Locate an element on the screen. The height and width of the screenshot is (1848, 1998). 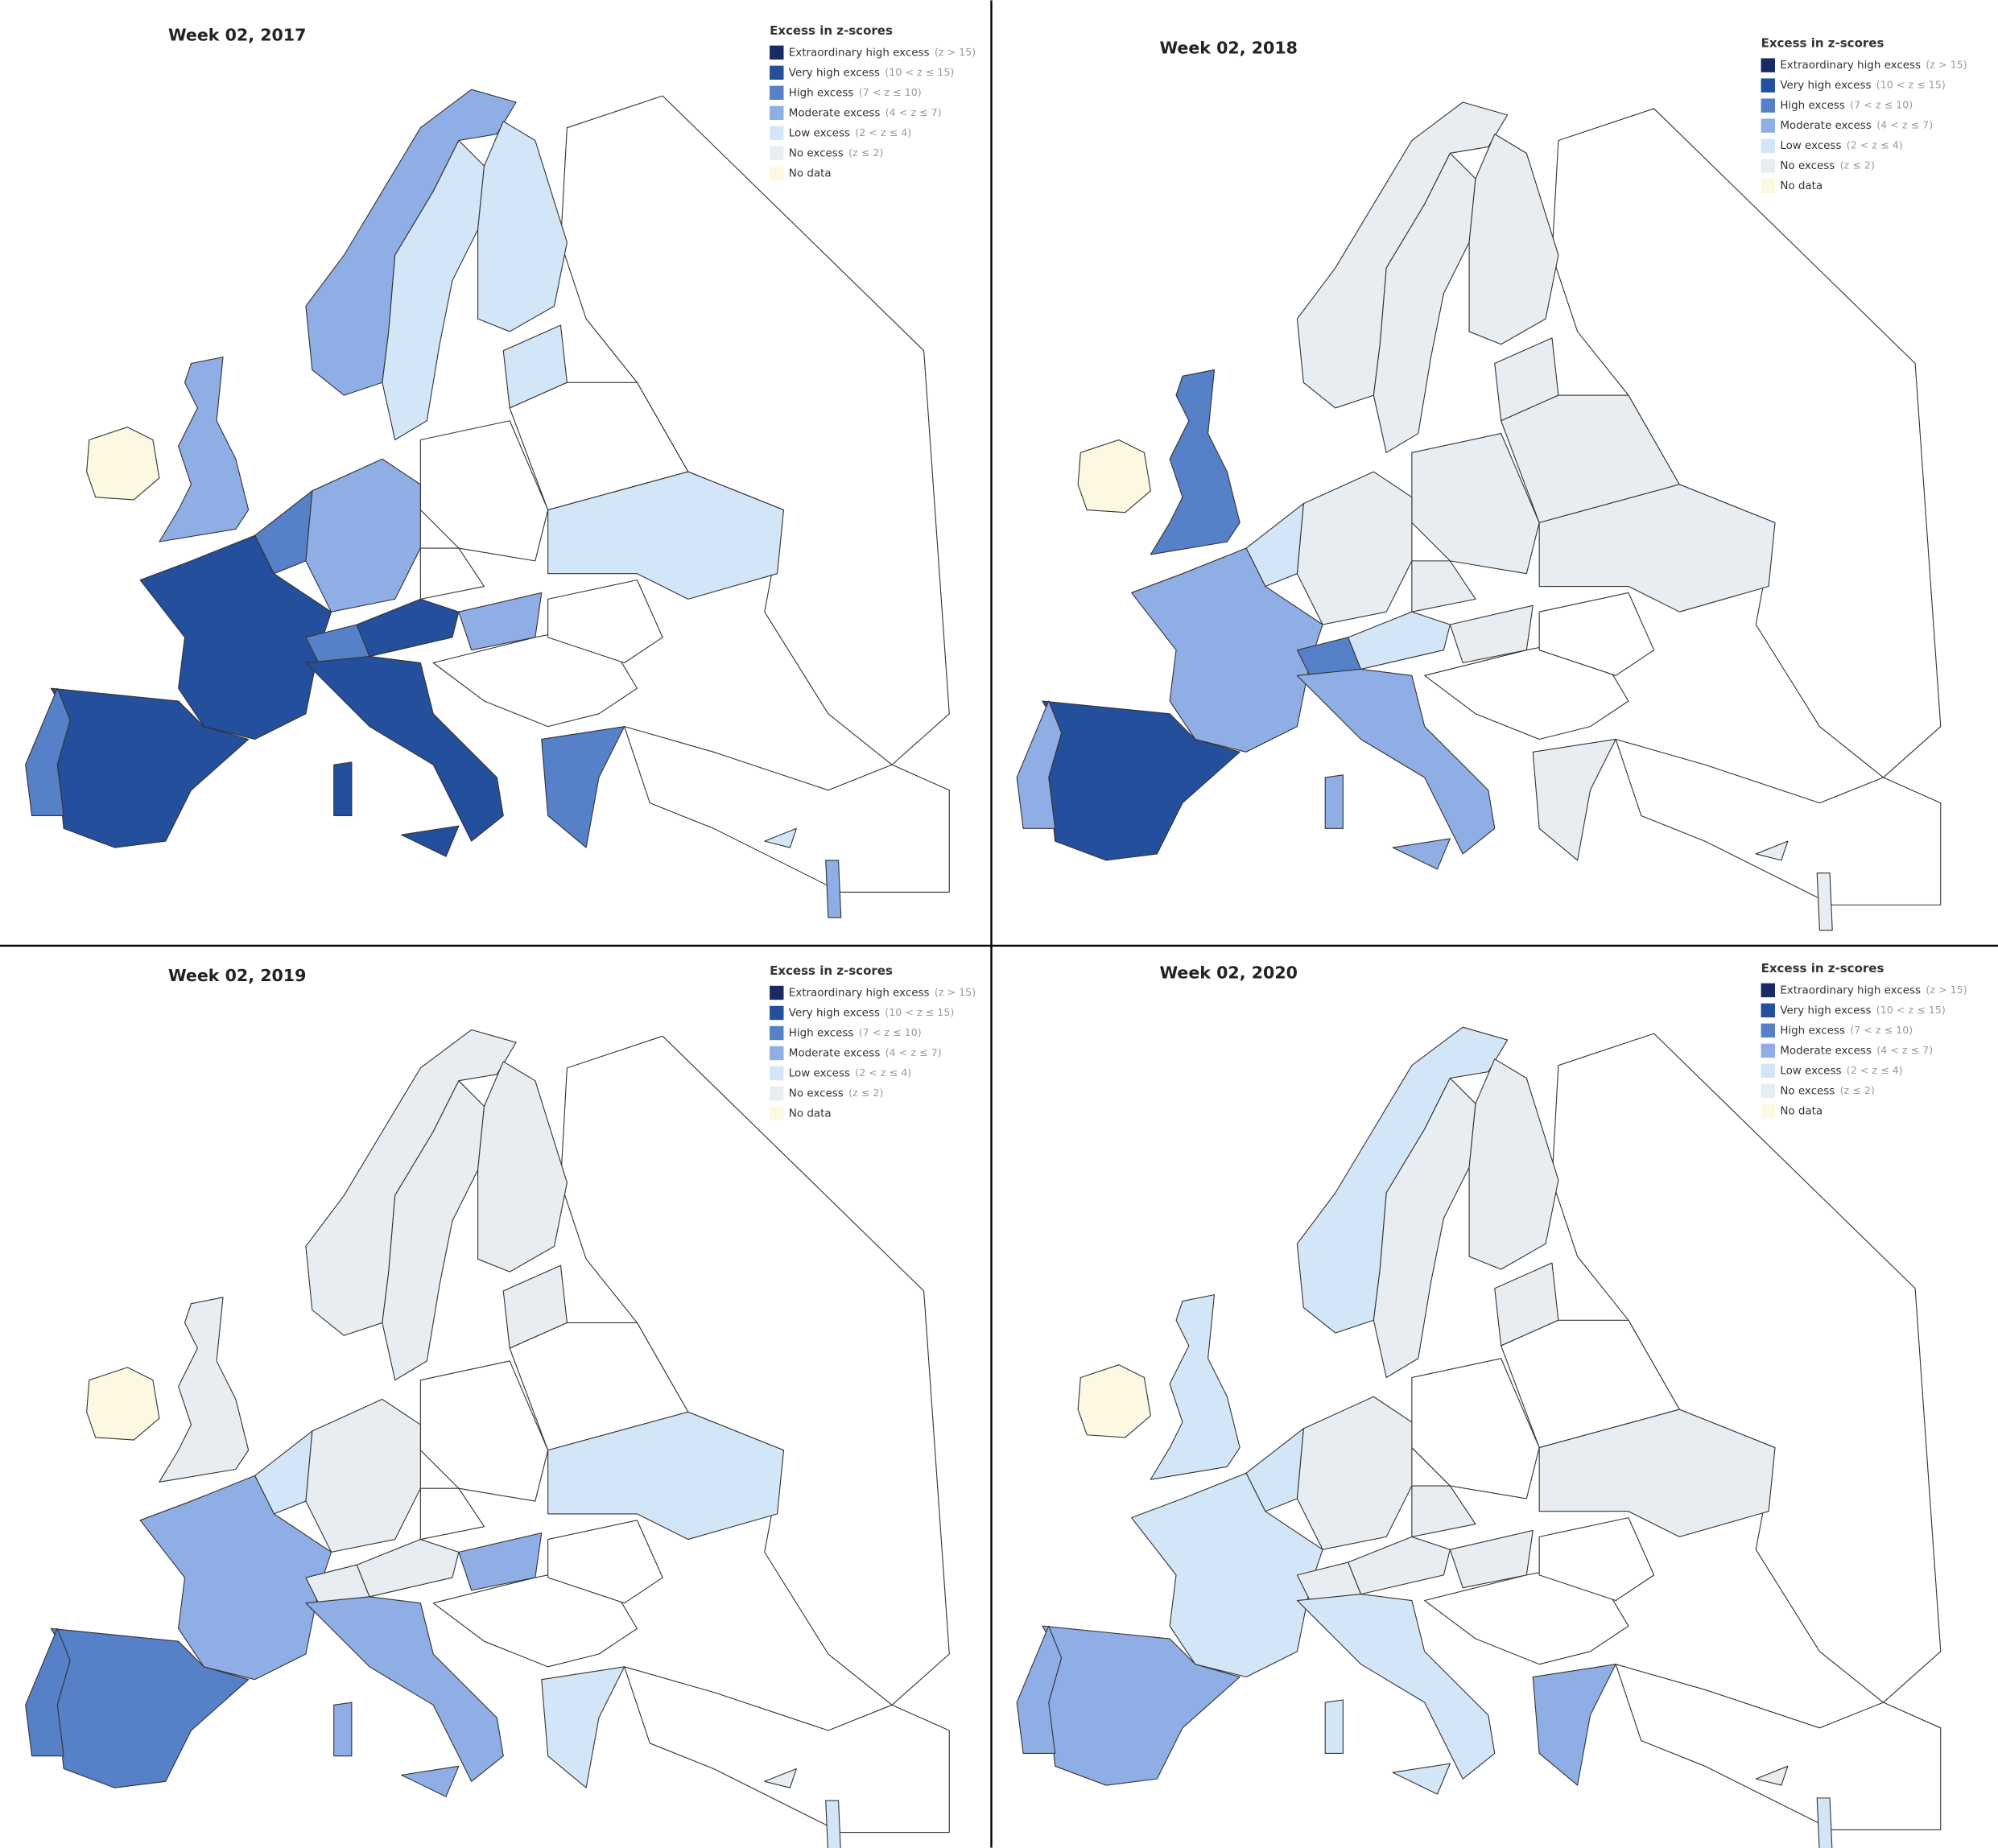
legend-label: No excess is located at coordinates (817, 1094).